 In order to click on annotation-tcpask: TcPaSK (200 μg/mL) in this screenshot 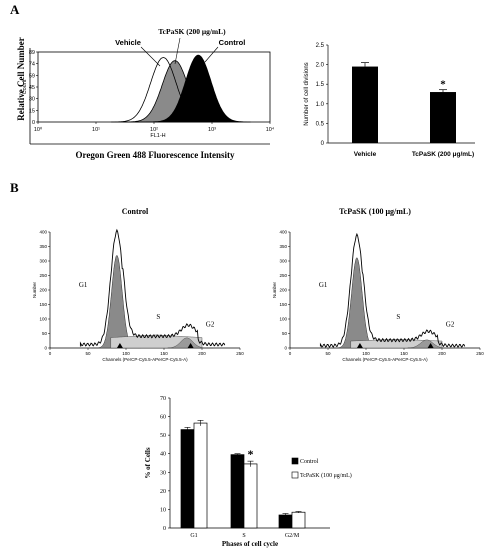, I will do `click(192, 31)`.